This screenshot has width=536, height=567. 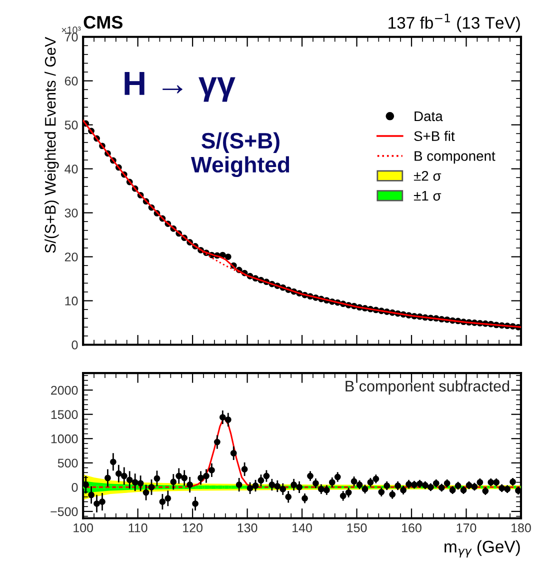 I want to click on legend-label: ±1 σ, so click(x=428, y=196).